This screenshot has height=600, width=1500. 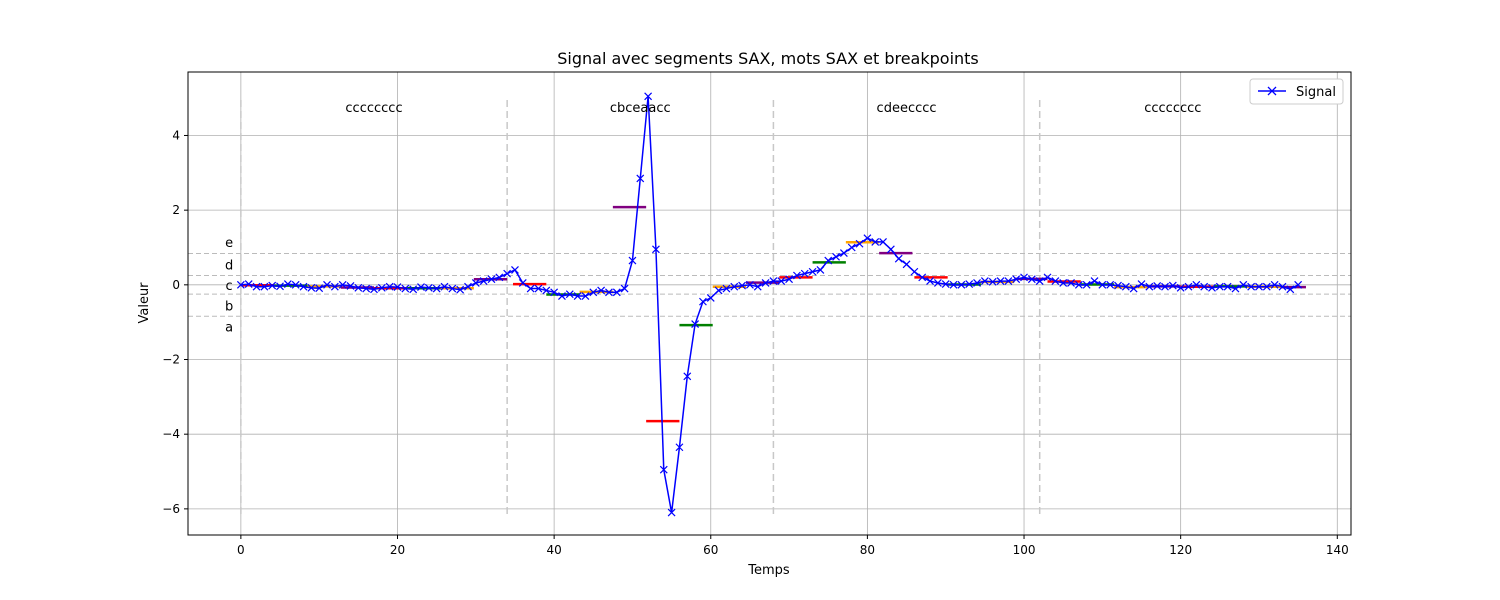 I want to click on x-tick-label: 20, so click(x=397, y=550).